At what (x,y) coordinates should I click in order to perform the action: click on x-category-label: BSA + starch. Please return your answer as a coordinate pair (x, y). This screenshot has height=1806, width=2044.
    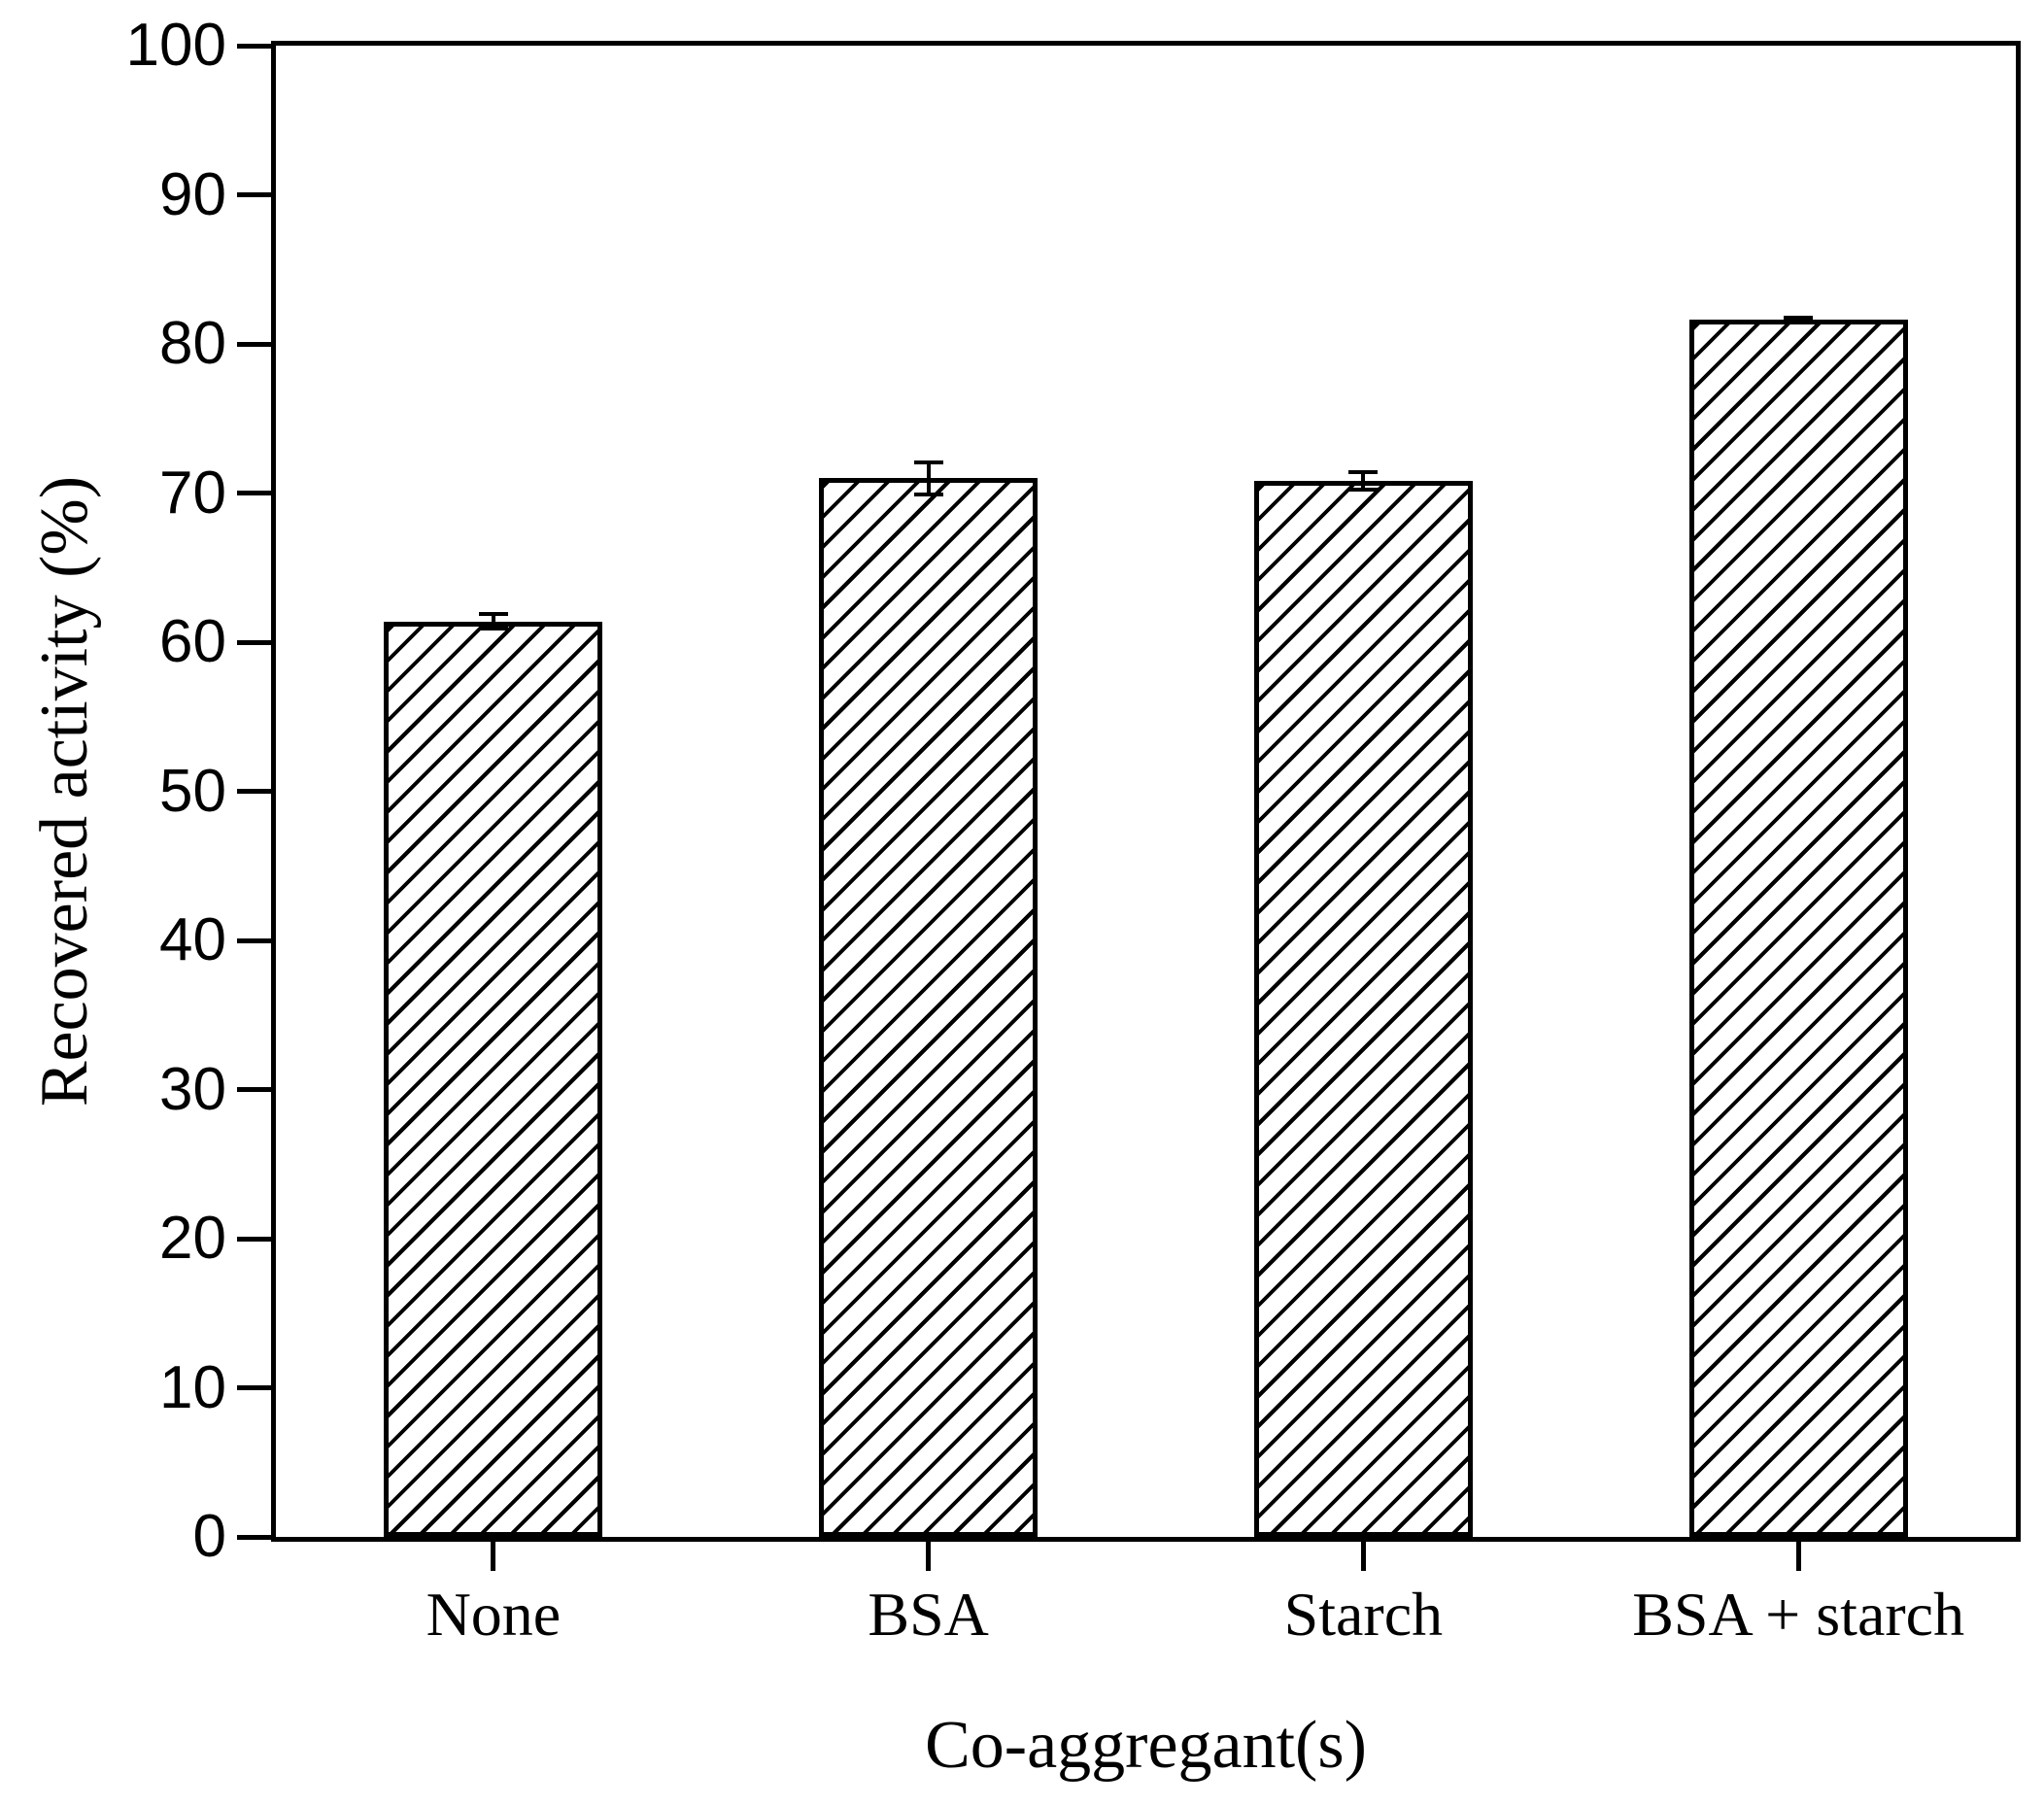
    Looking at the image, I should click on (1798, 1615).